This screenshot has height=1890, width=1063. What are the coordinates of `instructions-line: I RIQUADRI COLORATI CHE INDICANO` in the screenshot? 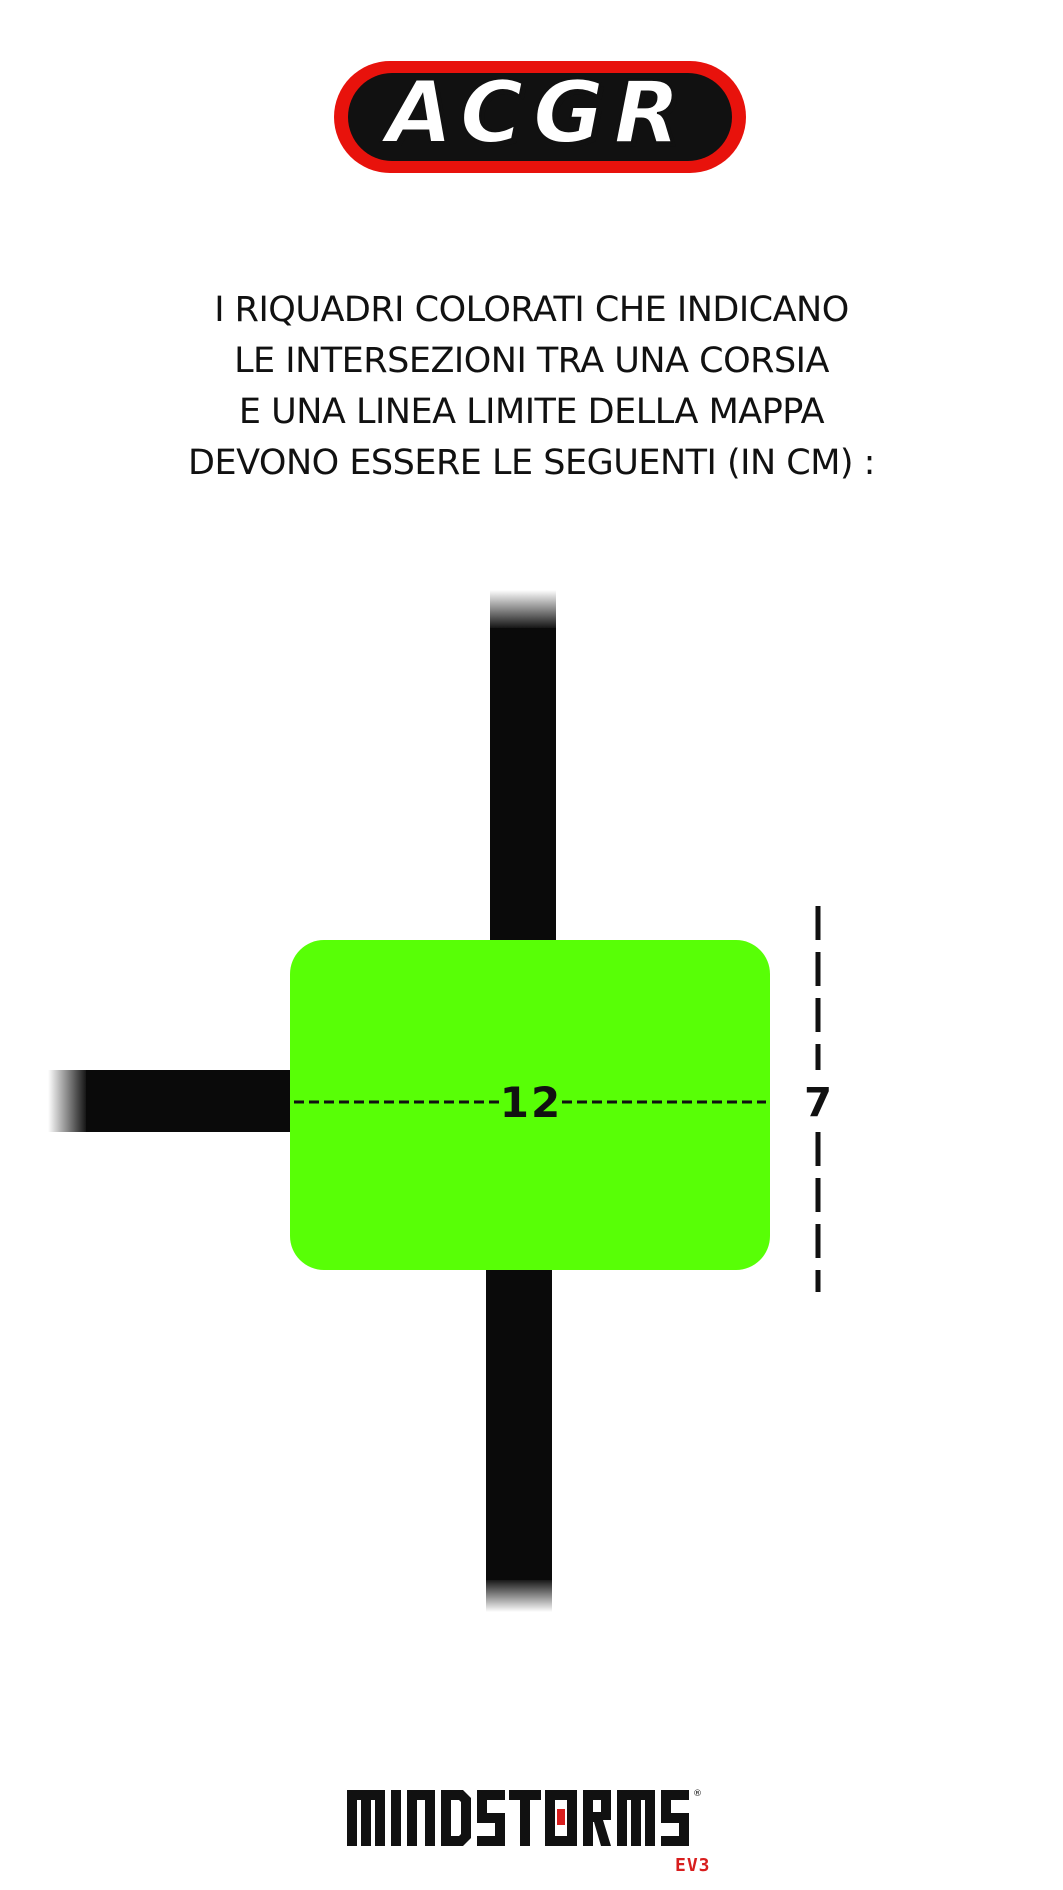 It's located at (531, 310).